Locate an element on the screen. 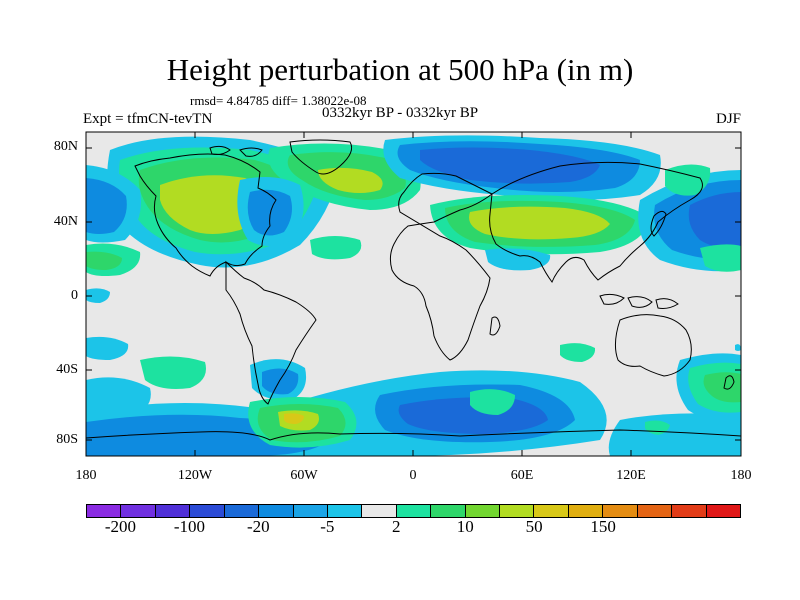  anomaly-west-pacific-negative is located at coordinates (113, 204).